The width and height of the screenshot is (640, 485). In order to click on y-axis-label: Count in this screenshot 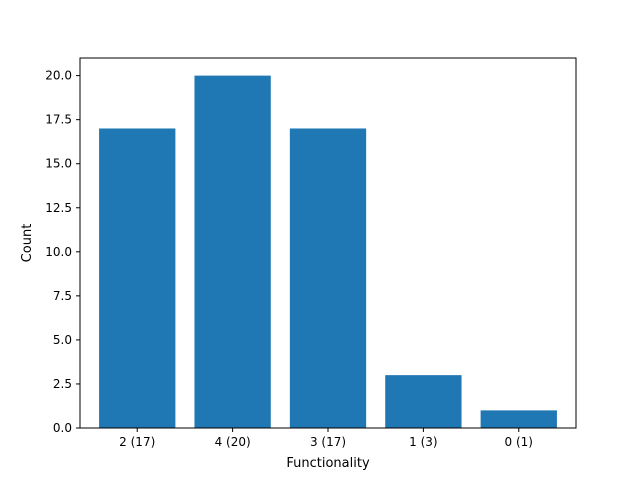, I will do `click(27, 243)`.